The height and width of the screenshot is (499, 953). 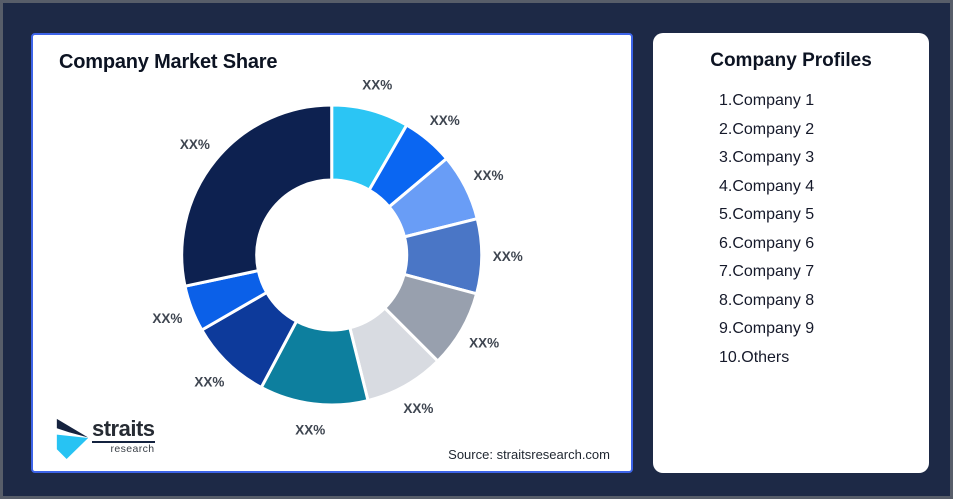 I want to click on source-text: Source: straitsresearch.com, so click(x=529, y=454).